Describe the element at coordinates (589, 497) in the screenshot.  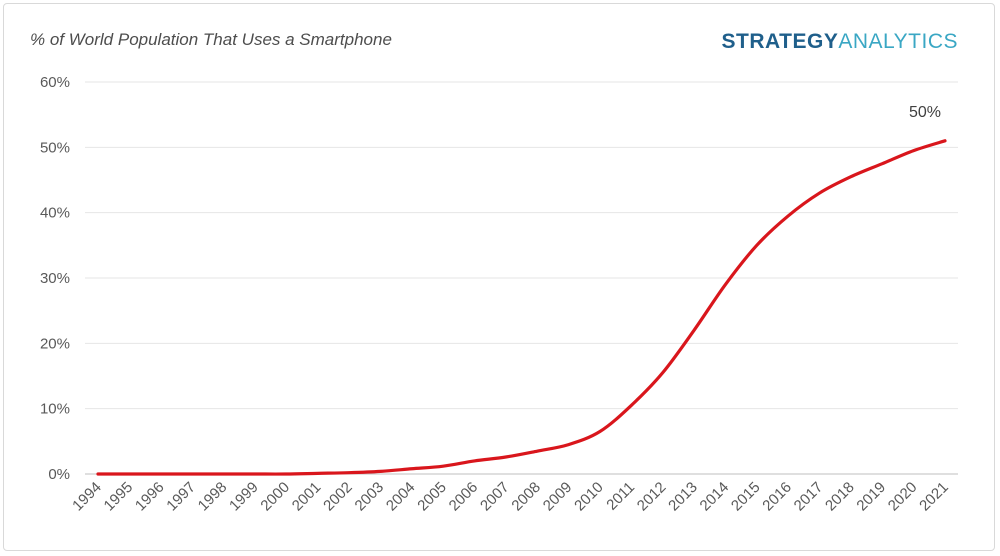
I see `x-tick-label: 2010` at that location.